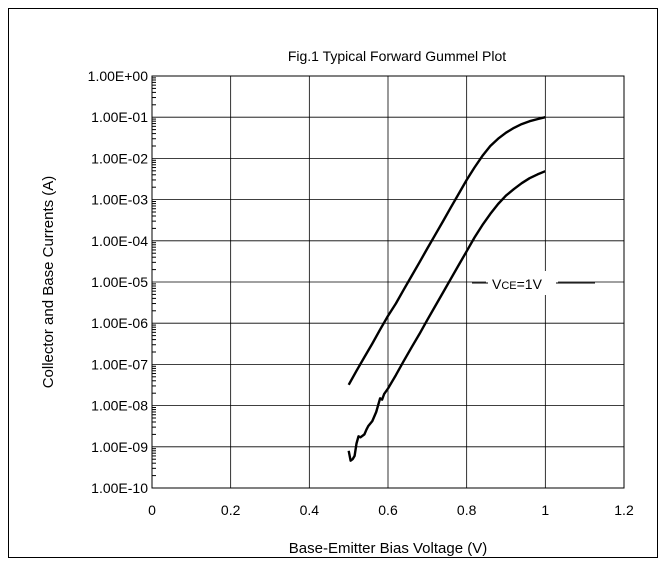 The width and height of the screenshot is (668, 567). What do you see at coordinates (388, 548) in the screenshot?
I see `x-axis-title: Base-Emitter Bias Voltage (V)` at bounding box center [388, 548].